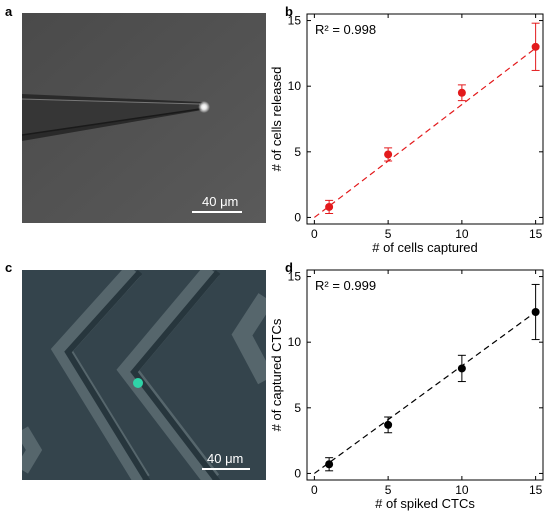 This screenshot has width=550, height=518. What do you see at coordinates (345, 285) in the screenshot?
I see `r-squared-annotation: R² = 0.999` at bounding box center [345, 285].